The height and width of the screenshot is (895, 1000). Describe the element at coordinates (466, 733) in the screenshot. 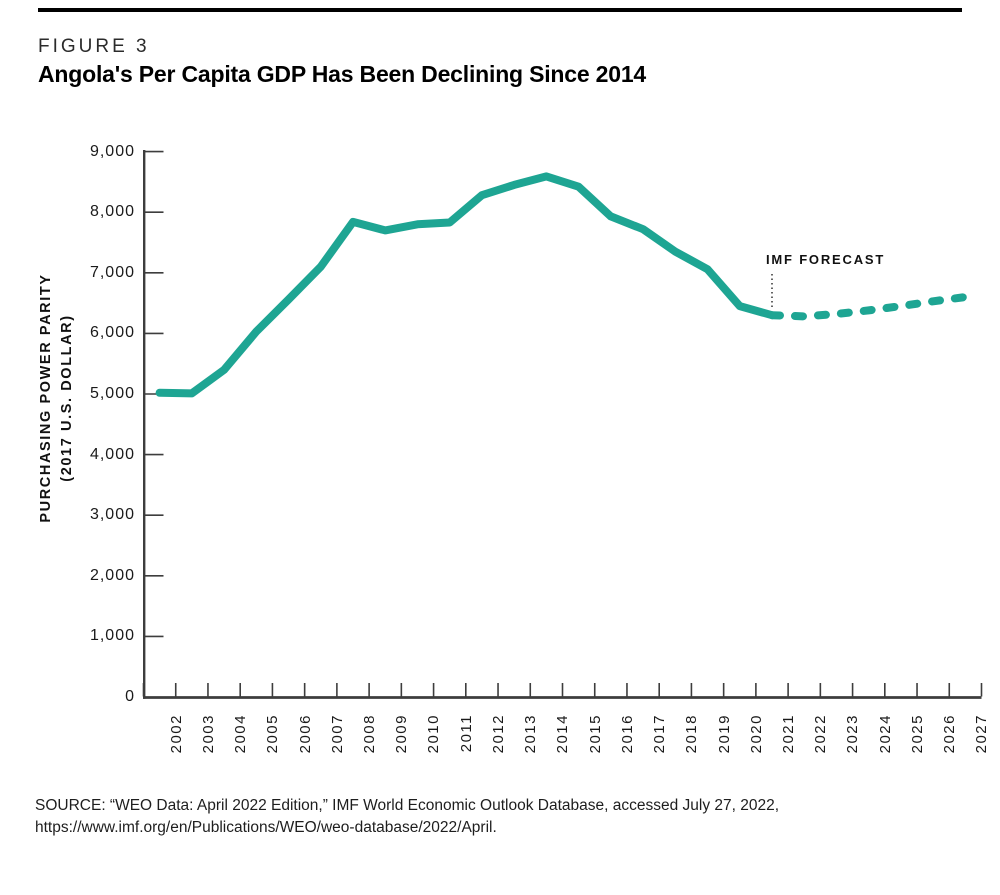

I see `x-axis-tick-label: 2011` at that location.